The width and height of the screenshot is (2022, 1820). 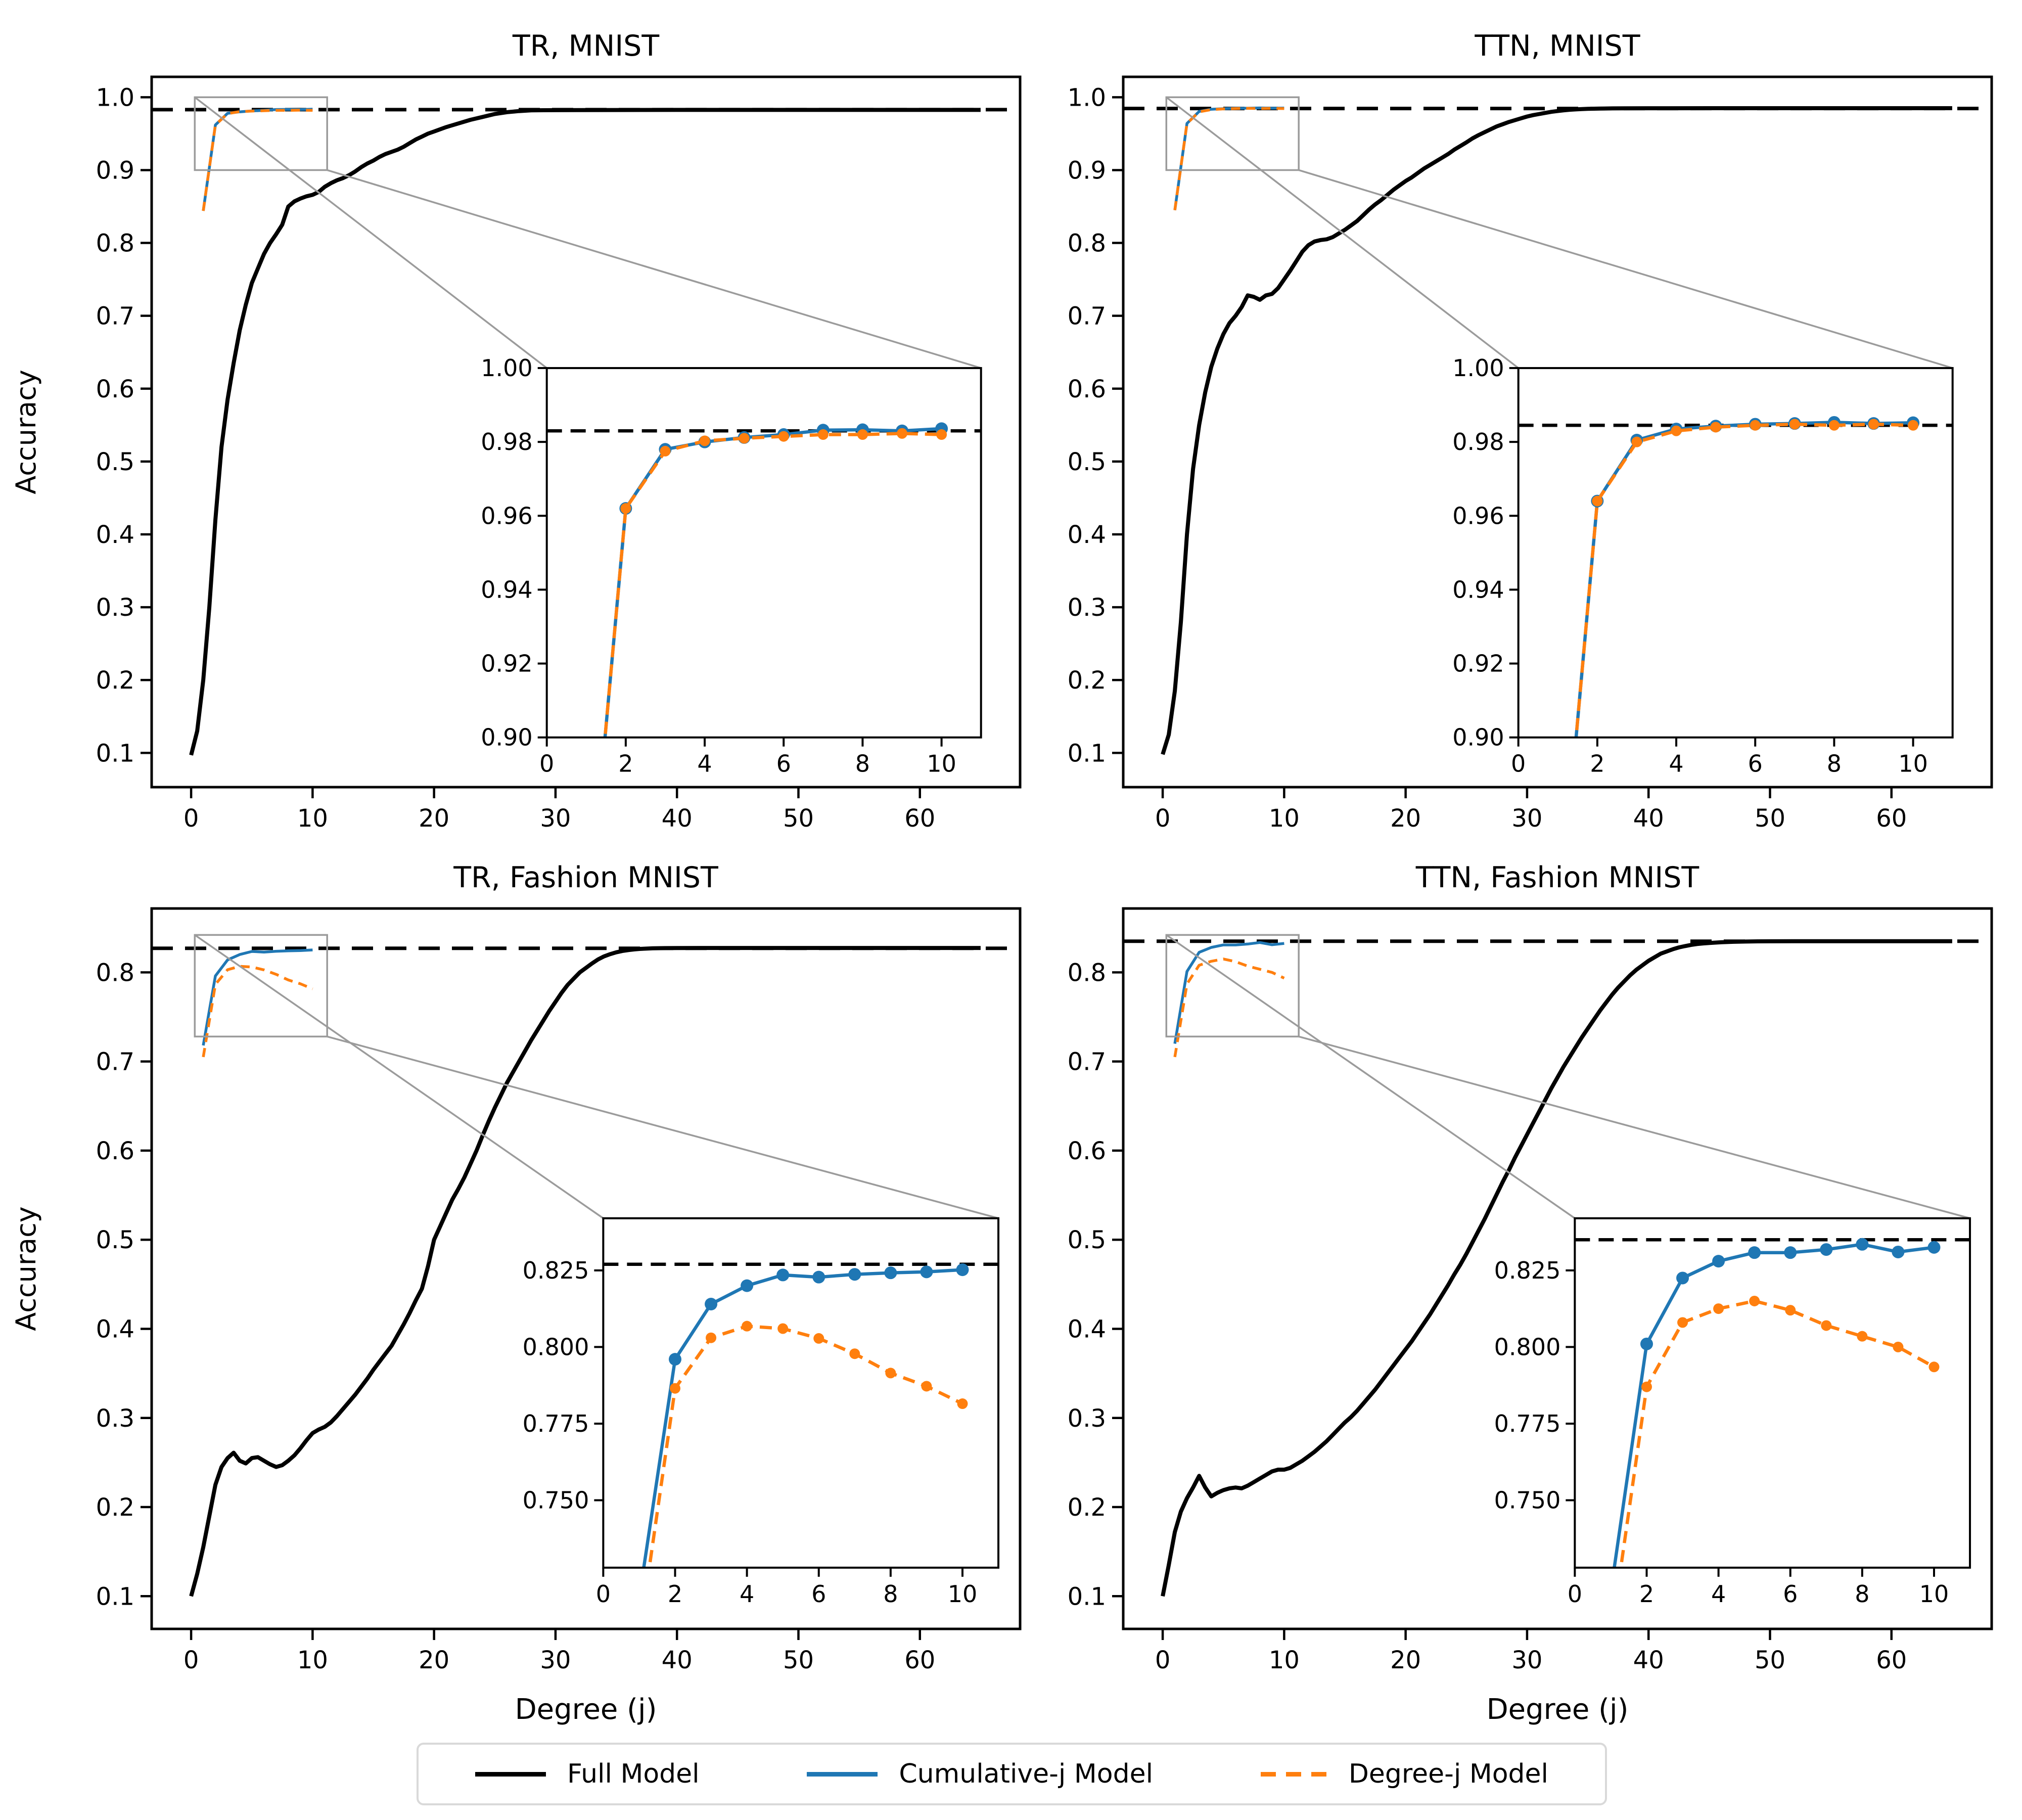 What do you see at coordinates (1087, 1151) in the screenshot?
I see `y-tick-label: 0.6` at bounding box center [1087, 1151].